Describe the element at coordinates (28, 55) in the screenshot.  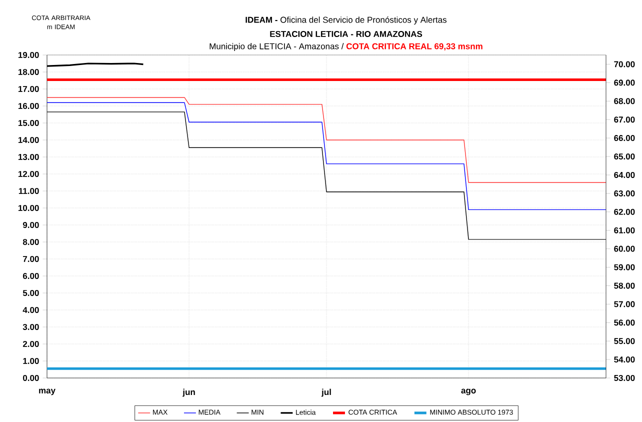
I see `y-tick-label: 19.00` at that location.